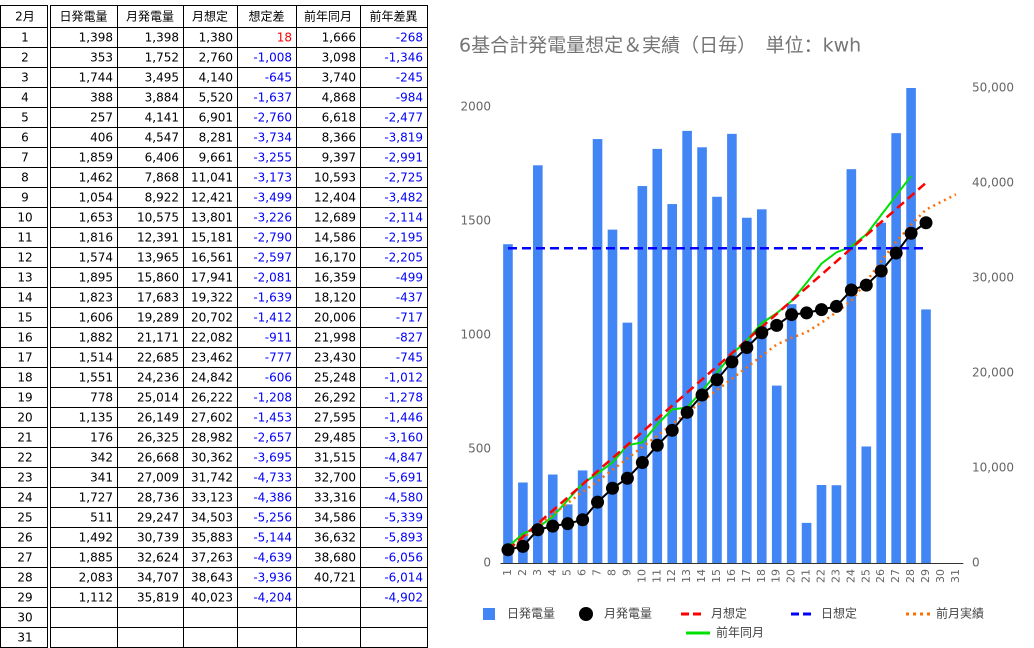 Image resolution: width=1034 pixels, height=648 pixels. What do you see at coordinates (835, 576) in the screenshot?
I see `x-tick-label: 23` at bounding box center [835, 576].